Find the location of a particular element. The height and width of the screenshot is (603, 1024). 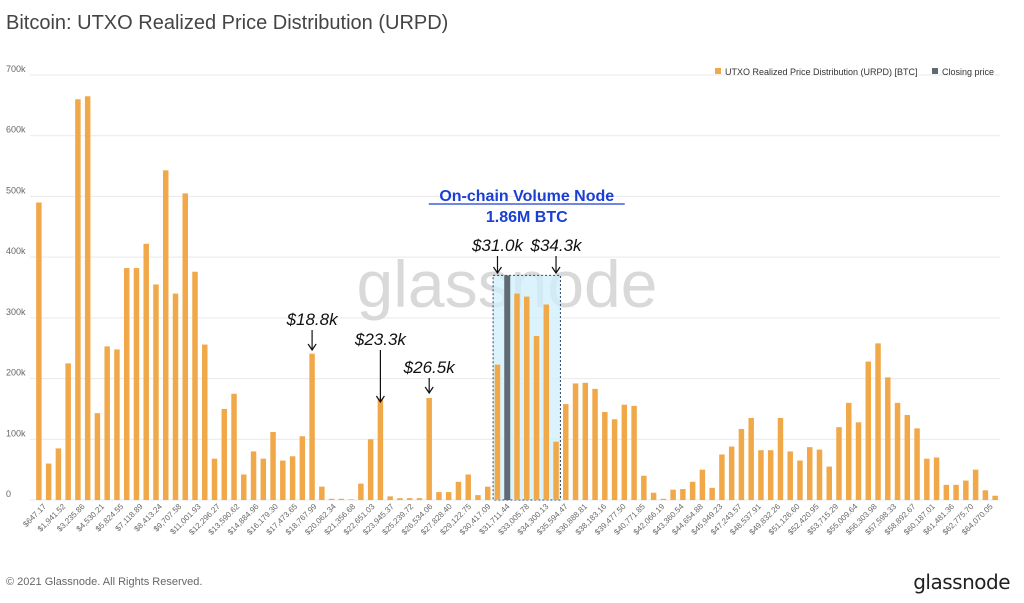

y-tick-label: 0 is located at coordinates (8, 494).